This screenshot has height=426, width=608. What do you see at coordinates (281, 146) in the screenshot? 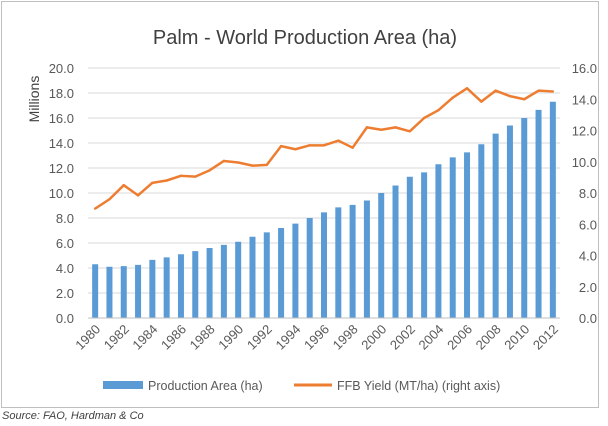
I see `point-1993` at bounding box center [281, 146].